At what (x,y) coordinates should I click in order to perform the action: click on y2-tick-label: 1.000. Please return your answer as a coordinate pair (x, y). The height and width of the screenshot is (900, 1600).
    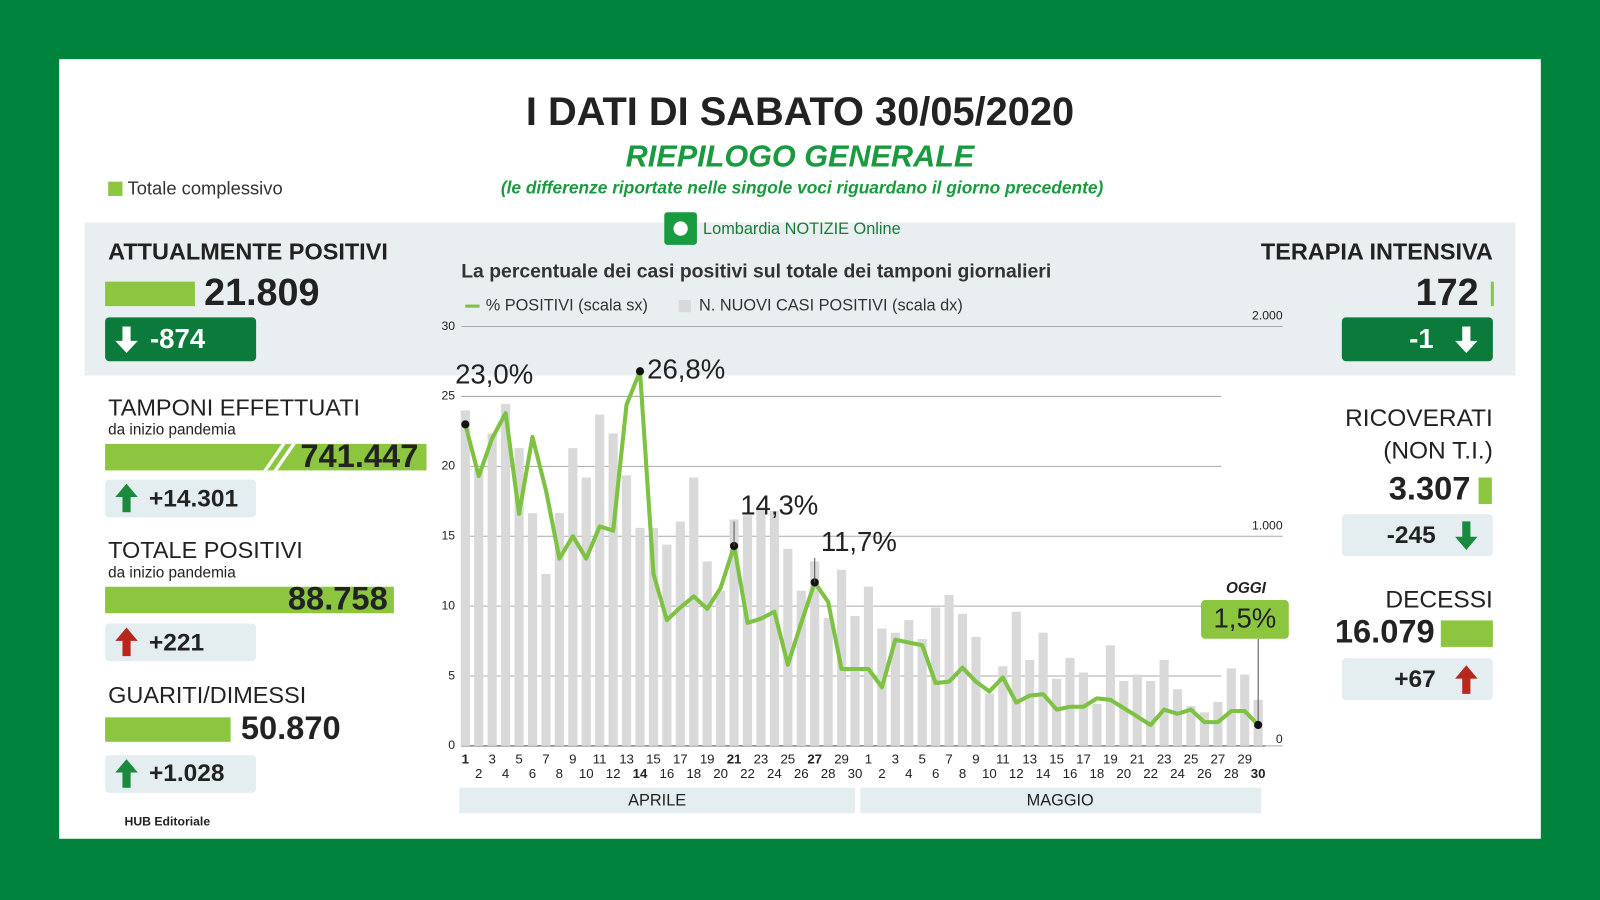
    Looking at the image, I should click on (1267, 525).